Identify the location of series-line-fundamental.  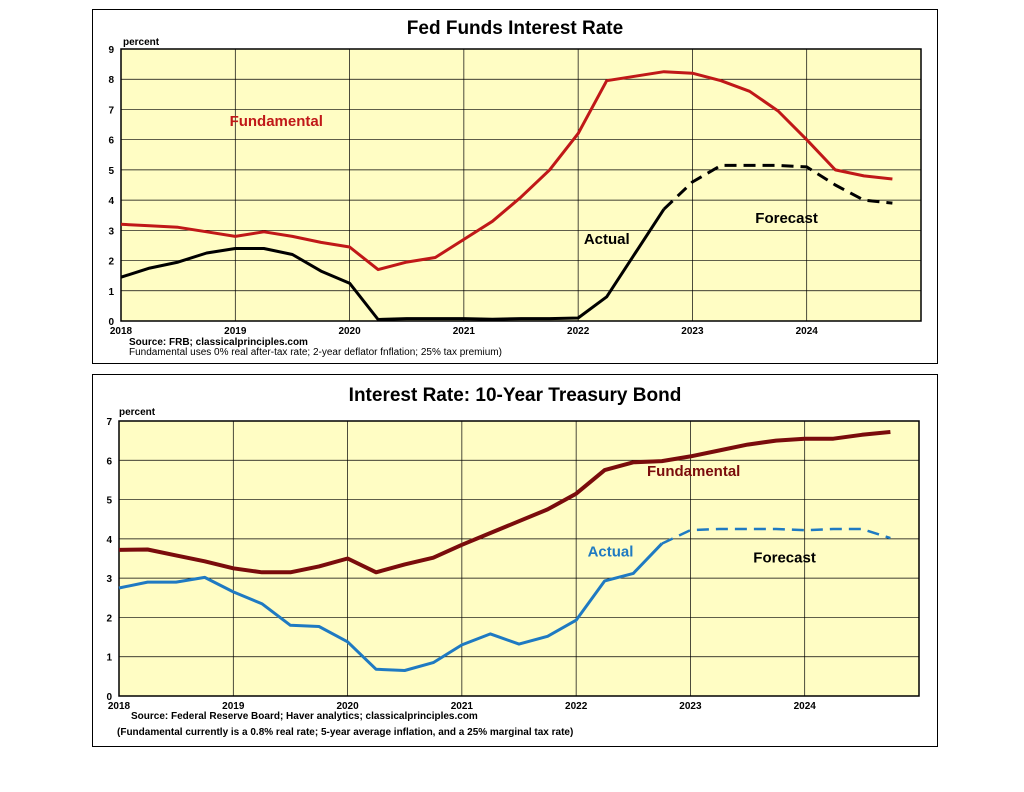
(504, 502).